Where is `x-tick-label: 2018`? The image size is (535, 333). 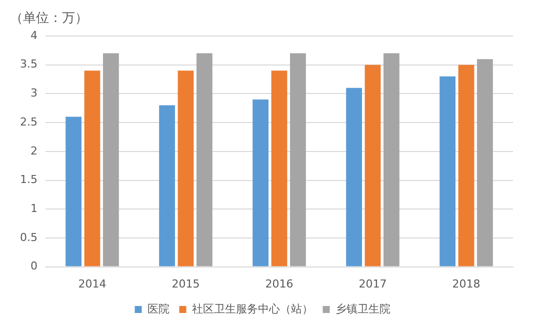 x-tick-label: 2018 is located at coordinates (466, 283).